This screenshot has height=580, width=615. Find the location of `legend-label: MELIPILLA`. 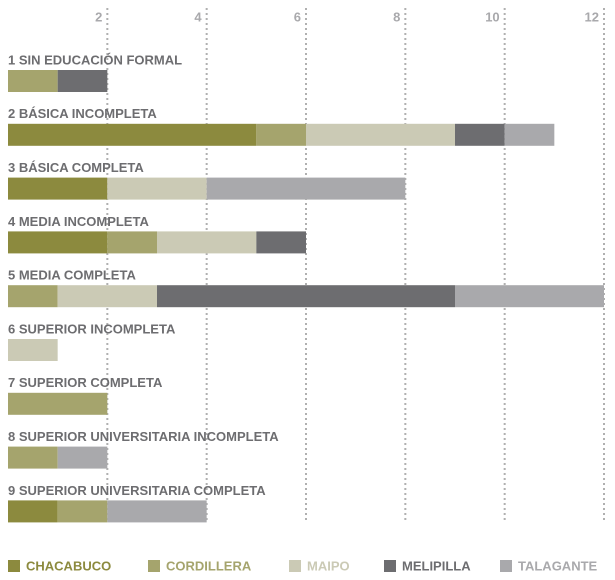

legend-label: MELIPILLA is located at coordinates (436, 565).